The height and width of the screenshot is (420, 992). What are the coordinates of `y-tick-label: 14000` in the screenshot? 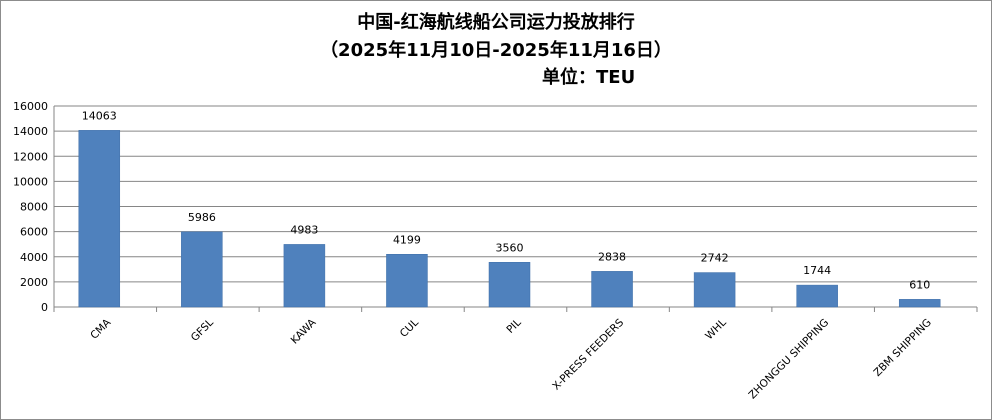 It's located at (30, 131).